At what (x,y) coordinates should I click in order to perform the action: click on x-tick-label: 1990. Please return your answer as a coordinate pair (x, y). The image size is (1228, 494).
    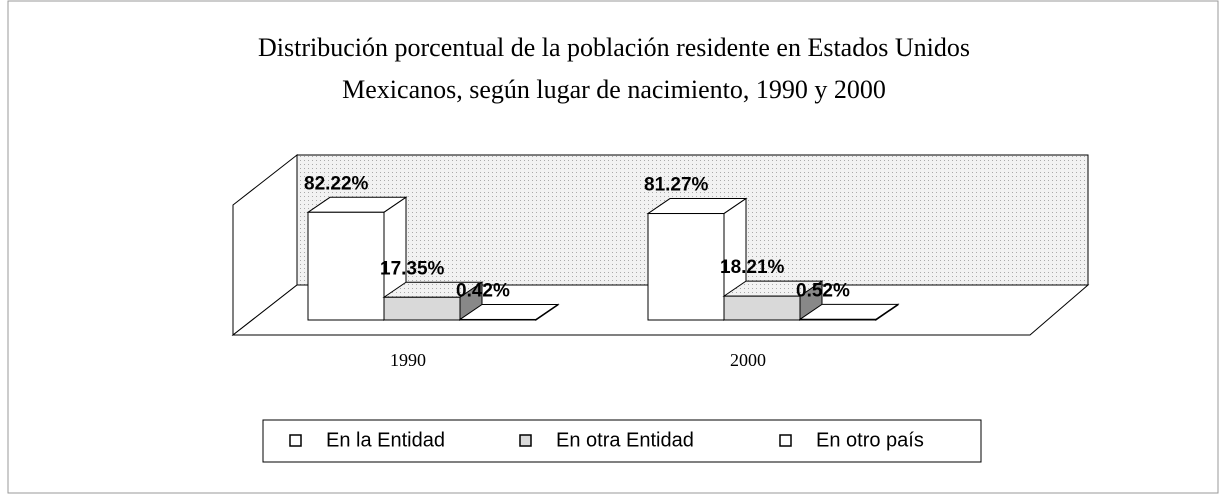
    Looking at the image, I should click on (408, 360).